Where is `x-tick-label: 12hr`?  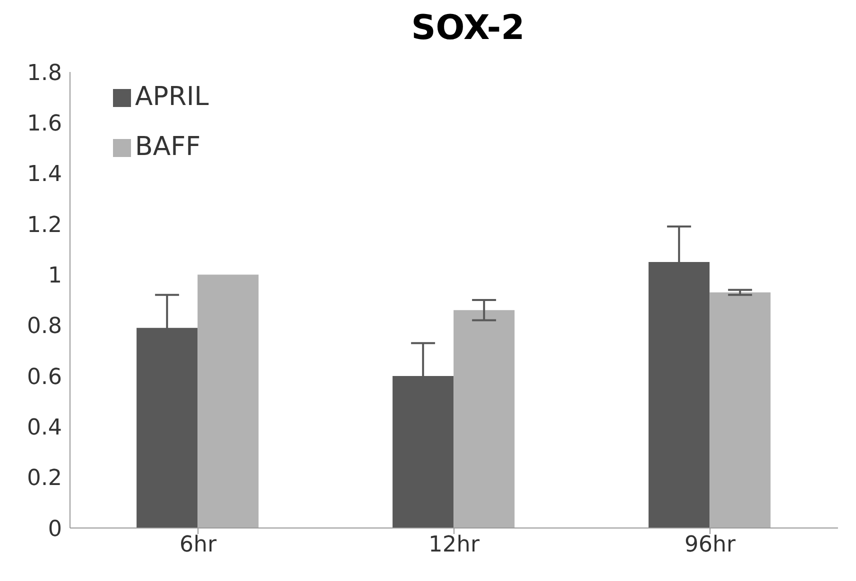 x-tick-label: 12hr is located at coordinates (454, 545).